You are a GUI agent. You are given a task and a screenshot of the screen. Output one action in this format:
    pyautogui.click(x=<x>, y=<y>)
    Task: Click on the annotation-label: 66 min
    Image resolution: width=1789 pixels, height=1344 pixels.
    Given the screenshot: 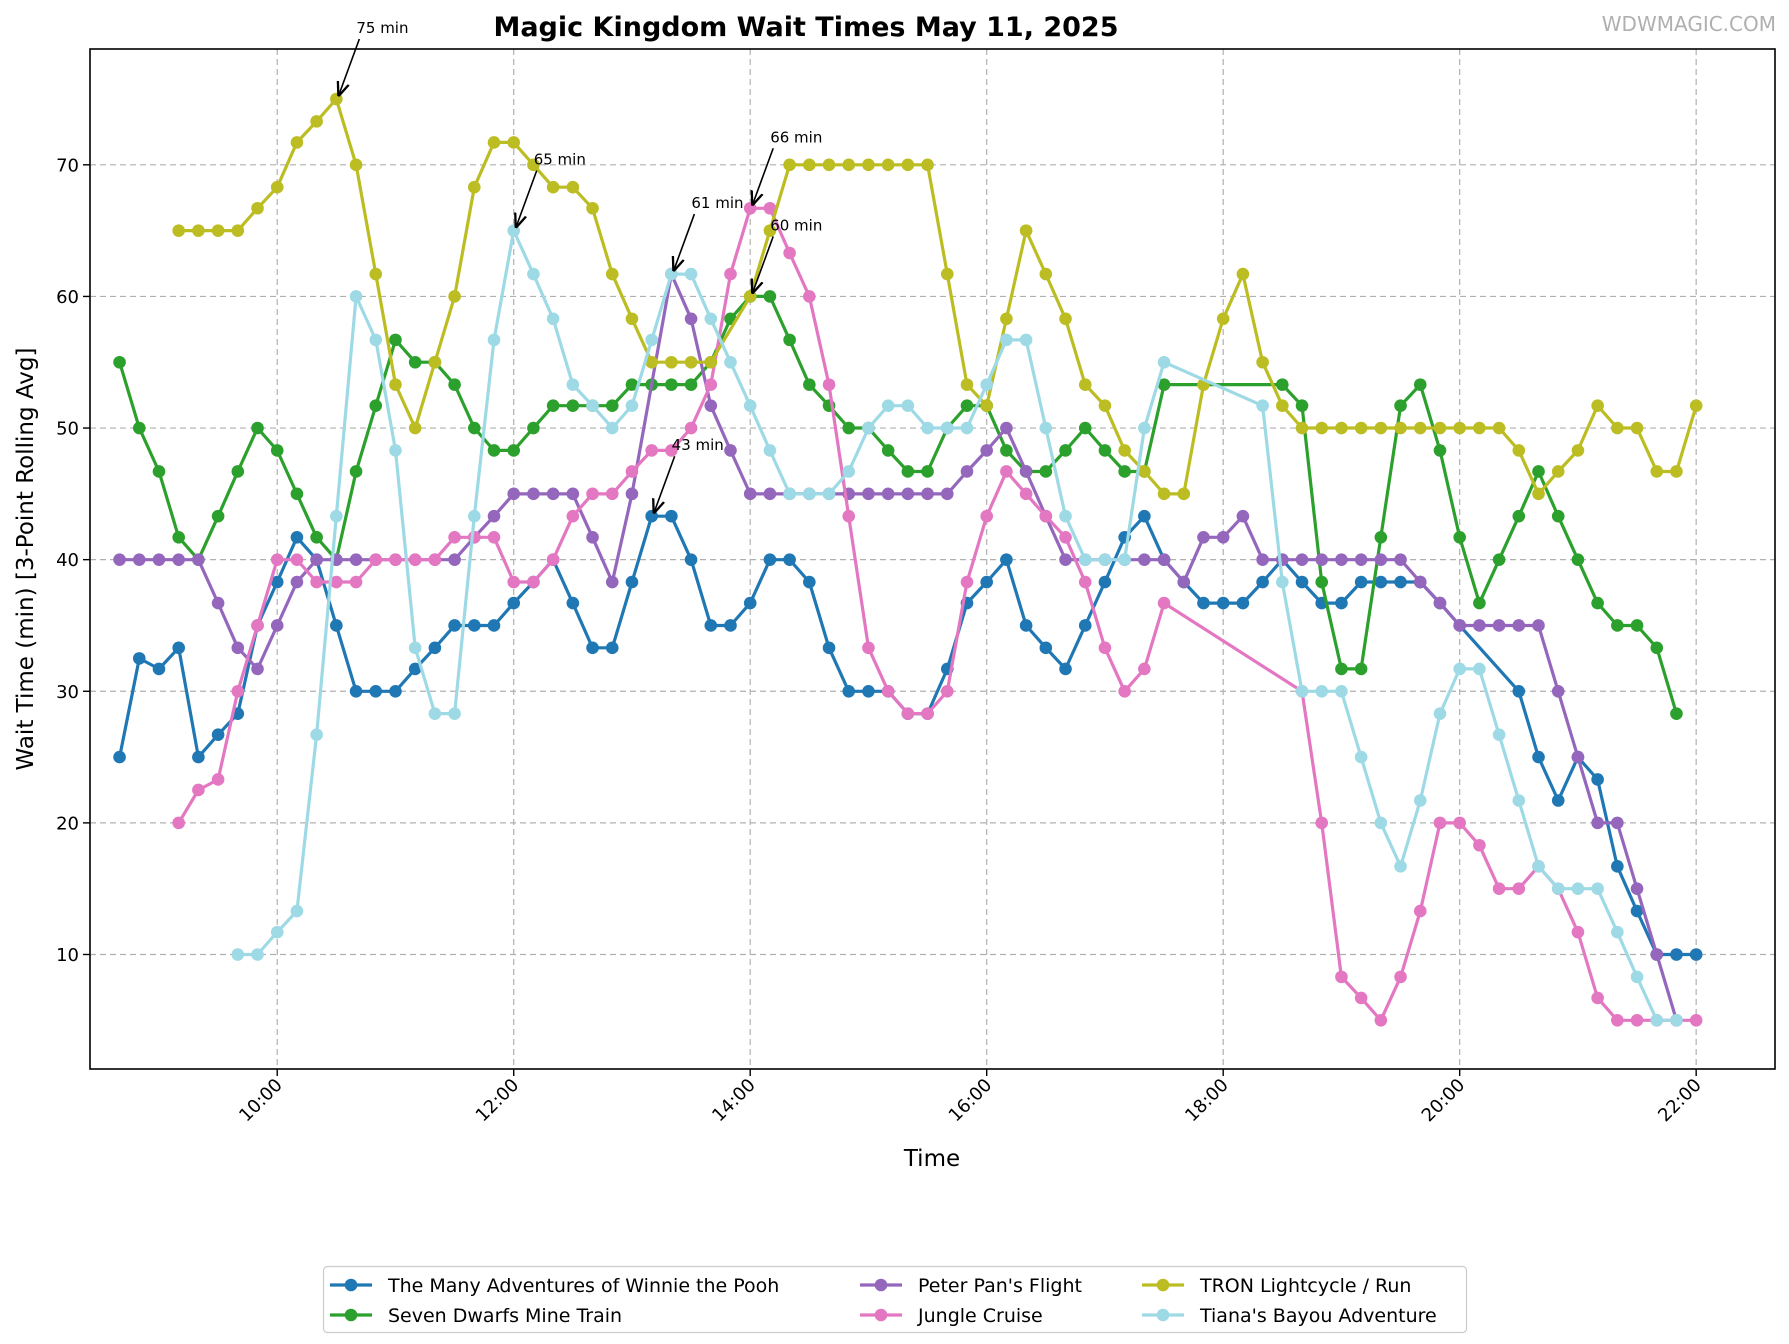 What is the action you would take?
    pyautogui.click(x=796, y=137)
    